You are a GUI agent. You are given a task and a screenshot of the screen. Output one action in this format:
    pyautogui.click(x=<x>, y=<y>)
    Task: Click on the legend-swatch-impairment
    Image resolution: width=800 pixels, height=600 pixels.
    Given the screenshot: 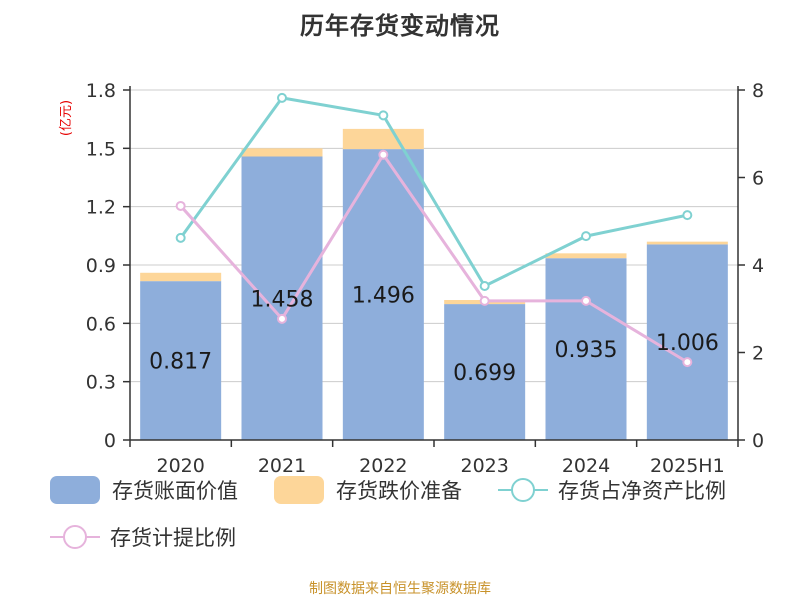 What is the action you would take?
    pyautogui.click(x=299, y=490)
    